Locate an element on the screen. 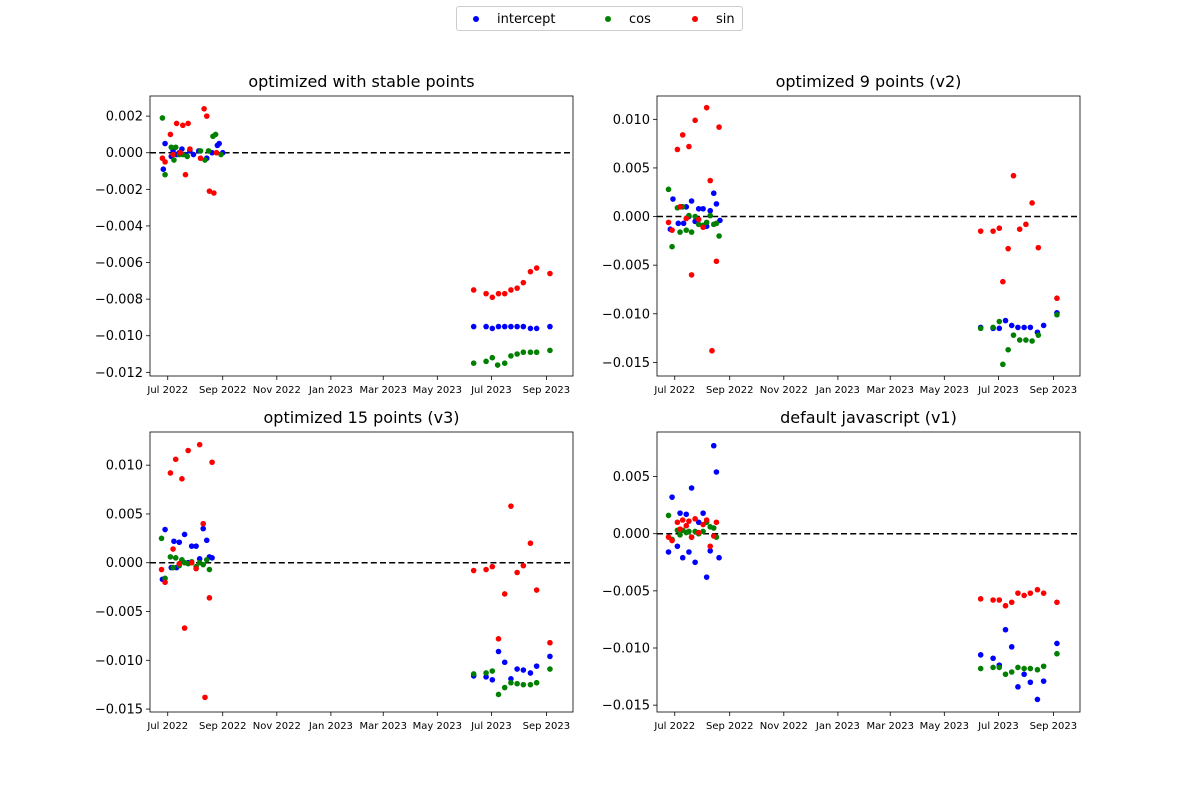 The height and width of the screenshot is (800, 1200). x-tick-label: Nov 2022 is located at coordinates (277, 726).